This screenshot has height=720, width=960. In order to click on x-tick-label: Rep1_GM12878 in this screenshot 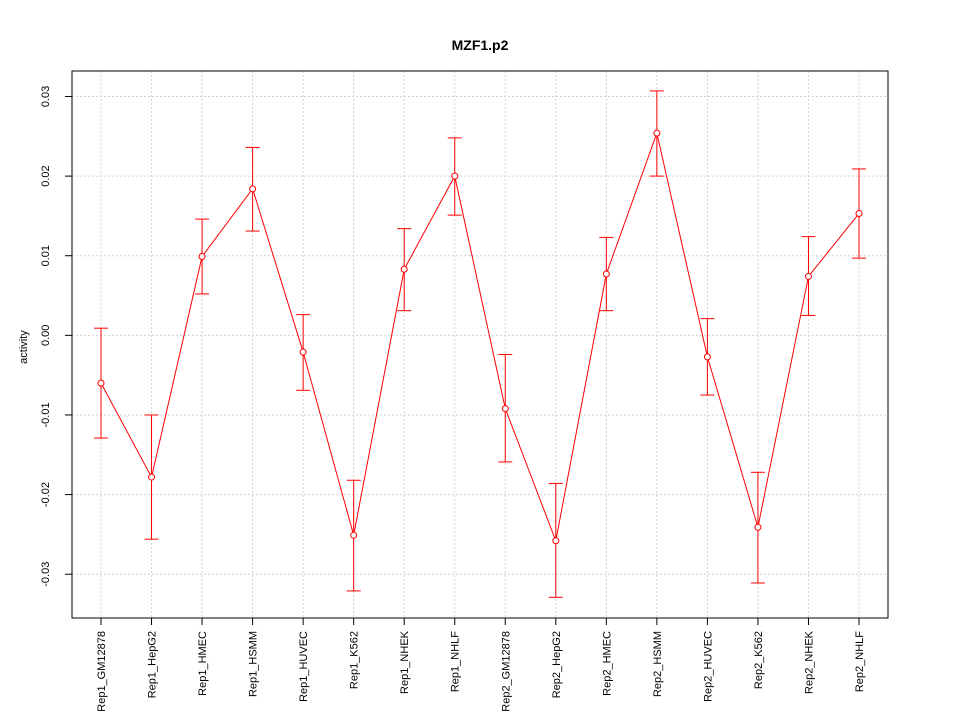, I will do `click(102, 671)`.